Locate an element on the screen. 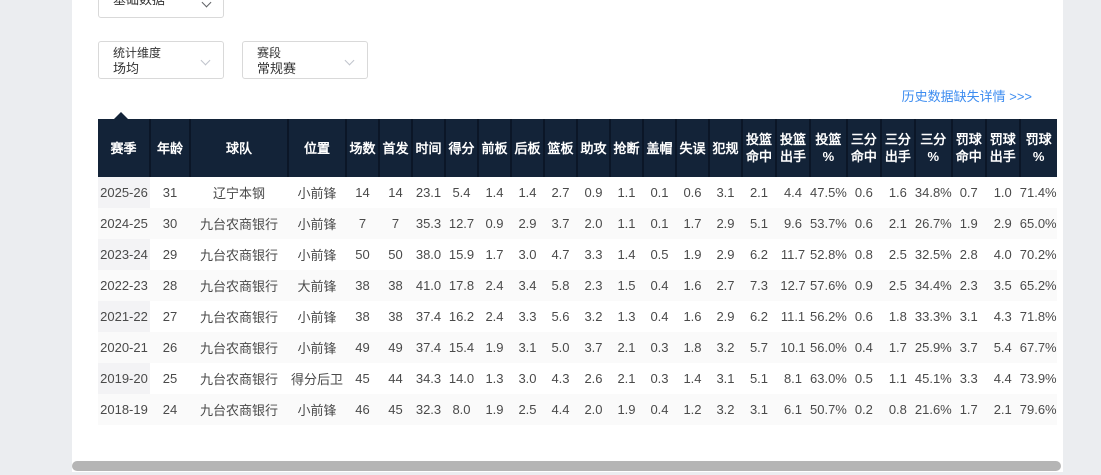 The height and width of the screenshot is (475, 1101). table-cell: 56.2% is located at coordinates (828, 316).